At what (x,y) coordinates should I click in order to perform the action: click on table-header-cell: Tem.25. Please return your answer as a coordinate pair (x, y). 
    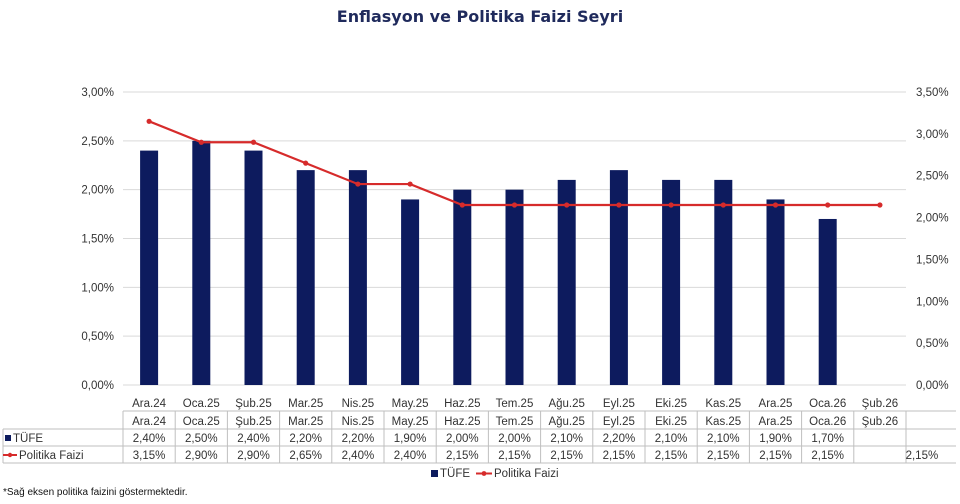
    Looking at the image, I should click on (515, 422).